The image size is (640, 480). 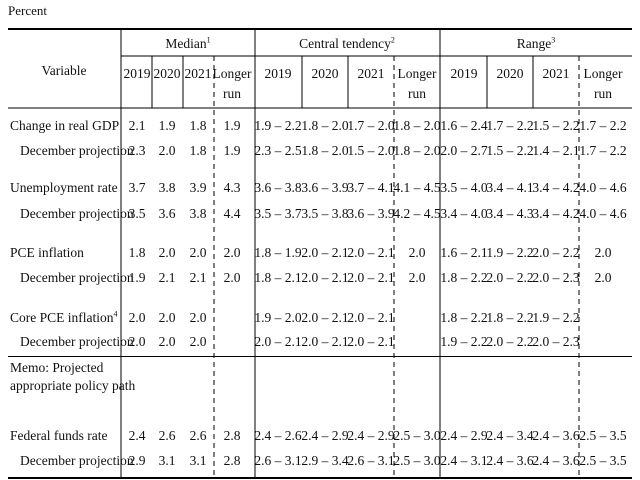 What do you see at coordinates (137, 150) in the screenshot?
I see `table-cell-median: 2.3` at bounding box center [137, 150].